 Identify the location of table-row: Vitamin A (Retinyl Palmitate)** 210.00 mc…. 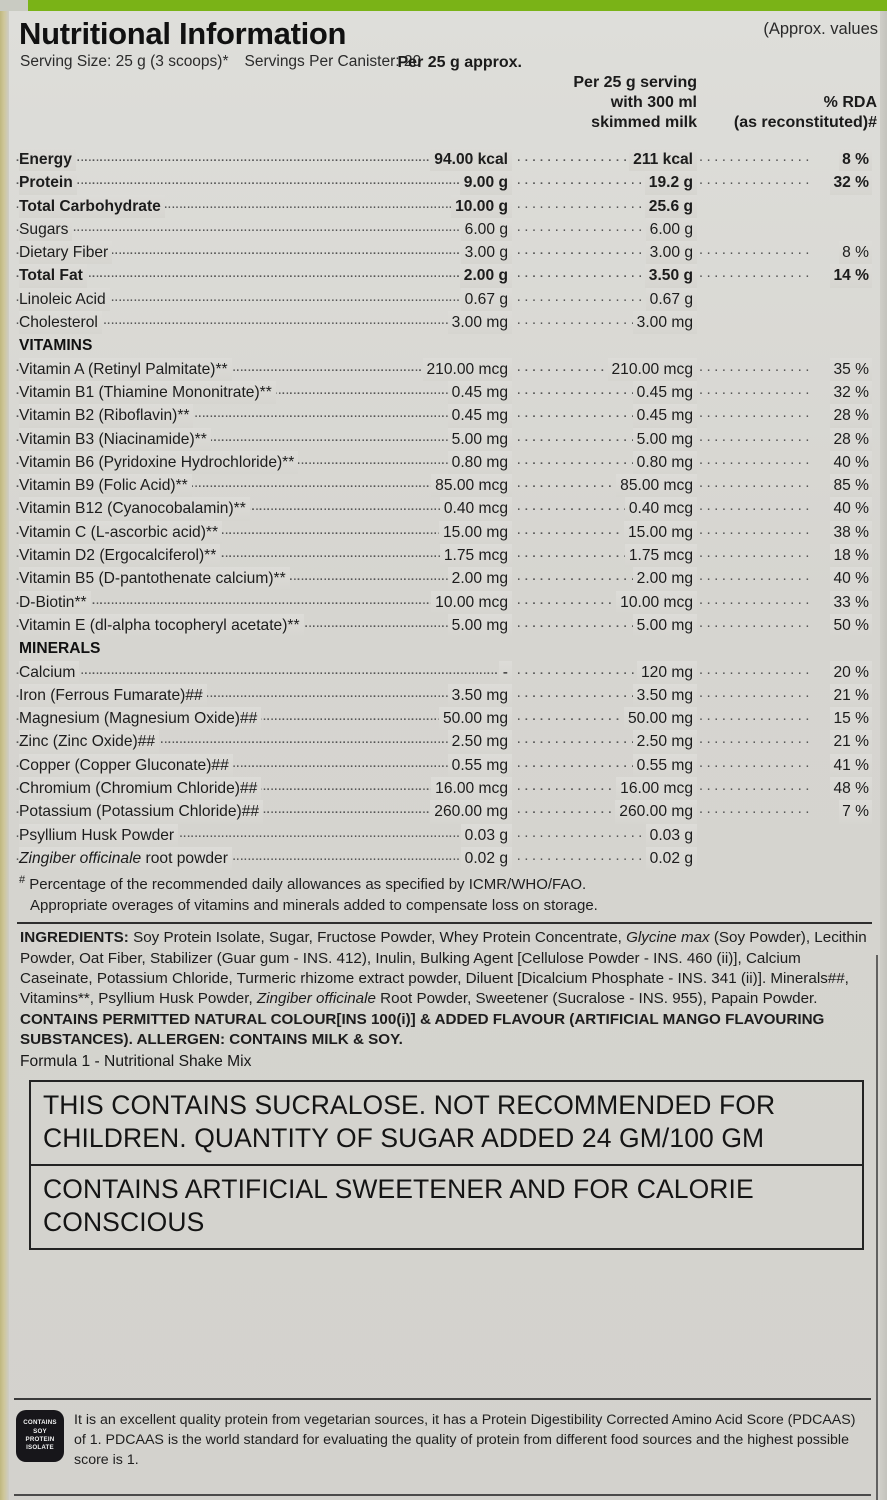
(444, 369).